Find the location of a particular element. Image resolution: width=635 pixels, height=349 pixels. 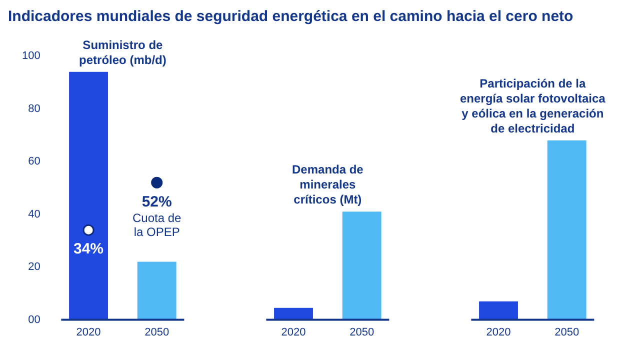

y-tick-label: 40 is located at coordinates (34, 214).